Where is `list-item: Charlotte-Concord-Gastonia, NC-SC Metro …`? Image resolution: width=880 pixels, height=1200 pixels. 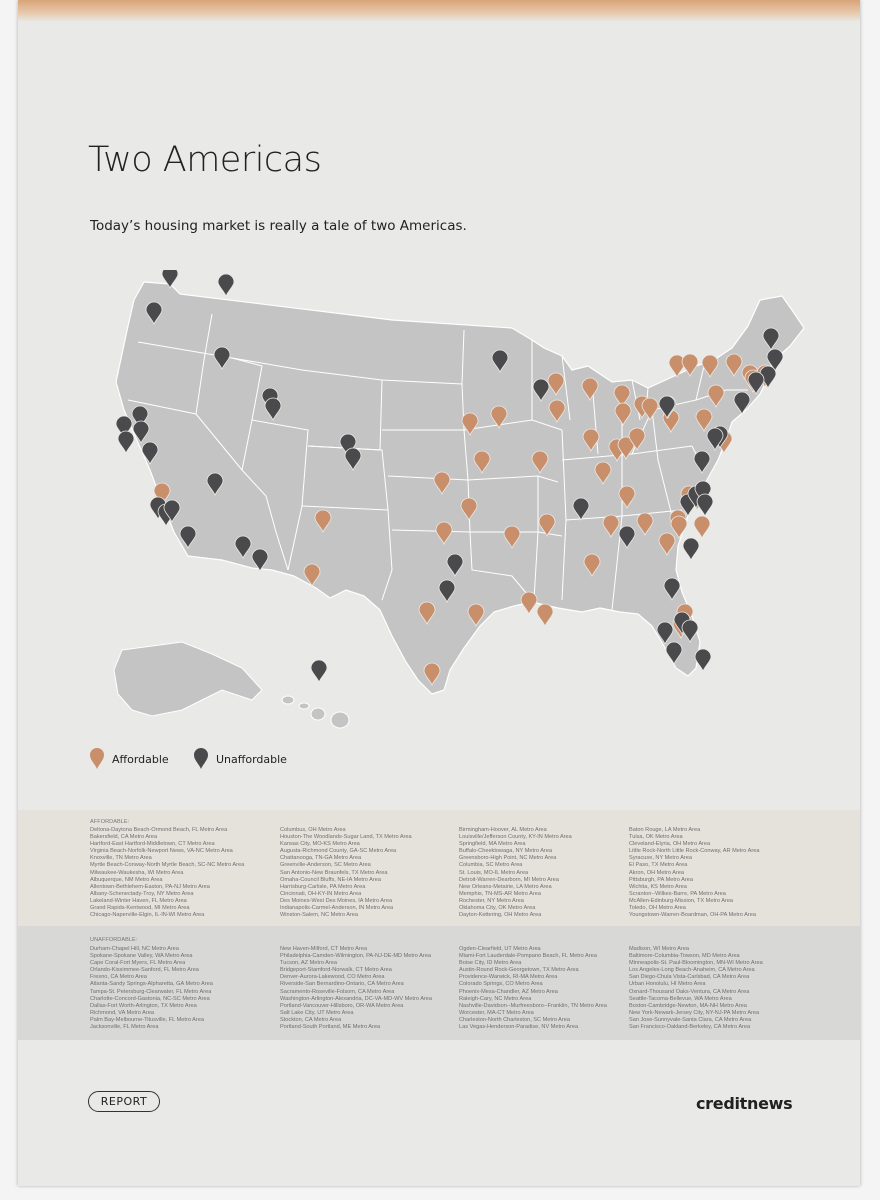
list-item: Charlotte-Concord-Gastonia, NC-SC Metro … is located at coordinates (150, 998).